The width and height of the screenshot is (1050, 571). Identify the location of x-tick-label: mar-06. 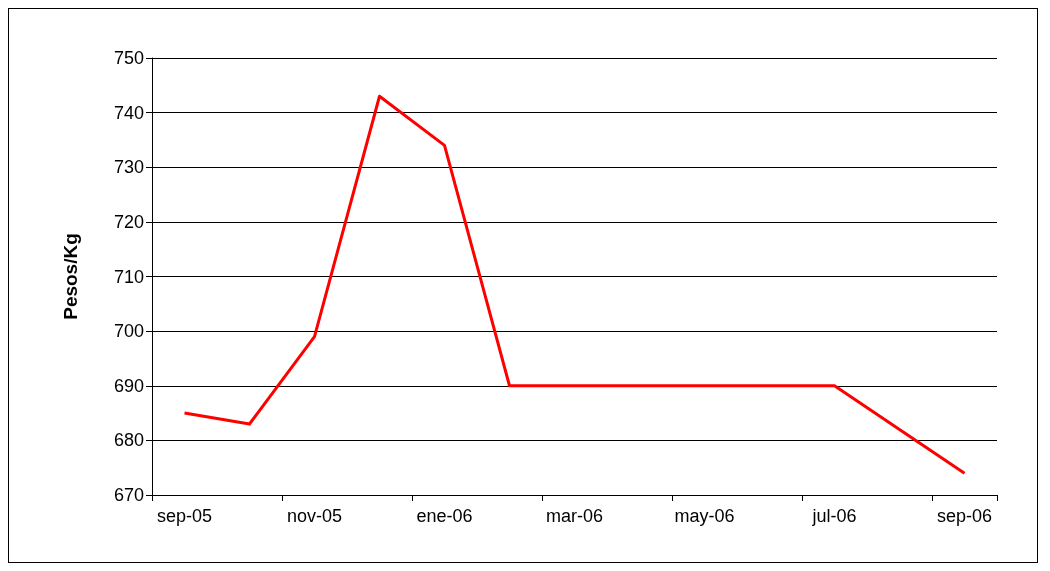
(574, 516).